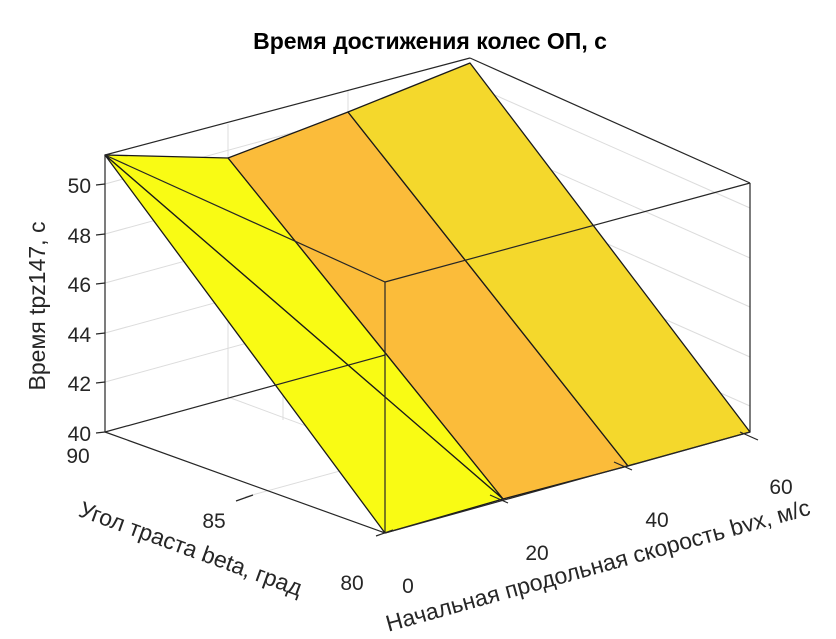  I want to click on svg-text: 85, so click(213, 521).